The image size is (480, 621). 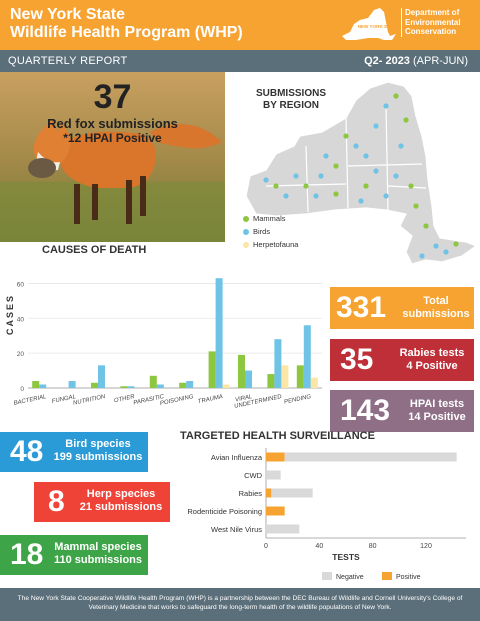 I want to click on bar-birds-other, so click(x=131, y=387).